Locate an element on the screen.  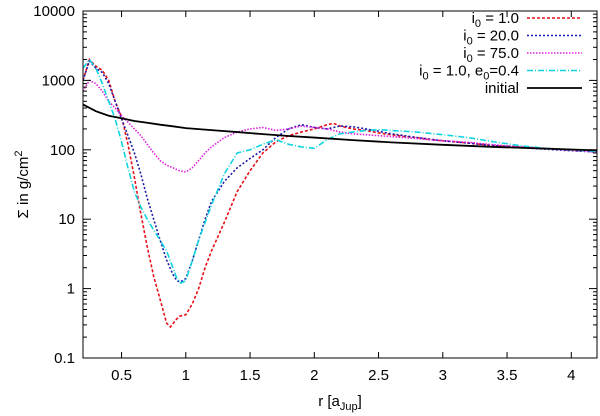
y-axis-label: Σ in g/cm2 is located at coordinates (22, 185).